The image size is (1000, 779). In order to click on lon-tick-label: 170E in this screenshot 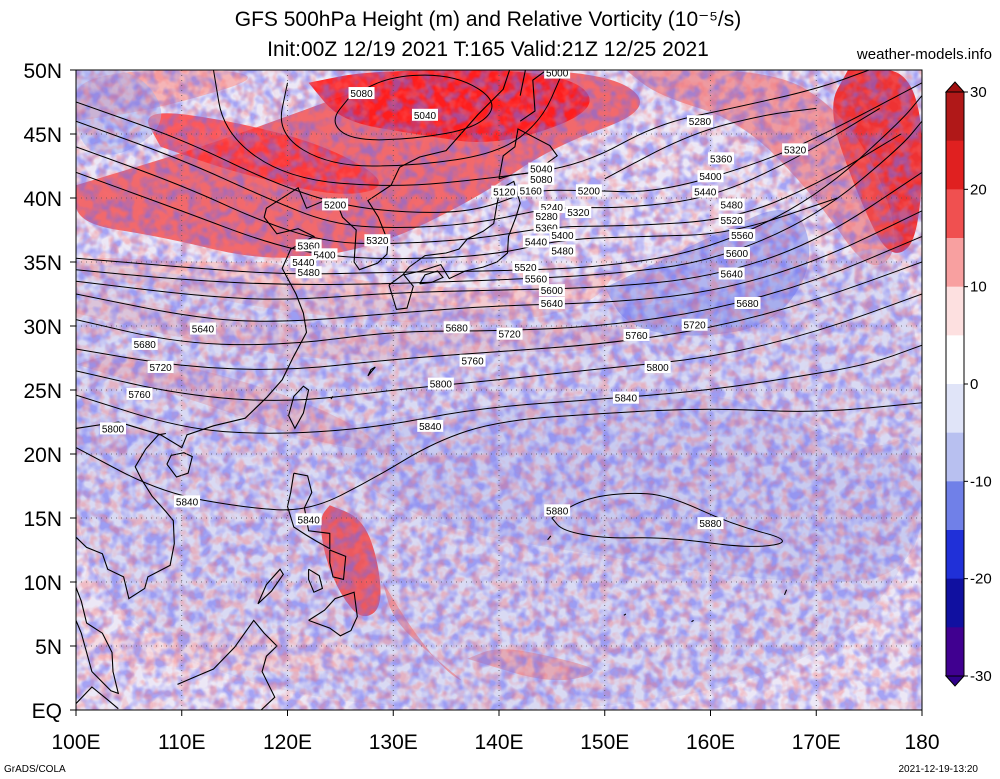, I will do `click(816, 742)`.